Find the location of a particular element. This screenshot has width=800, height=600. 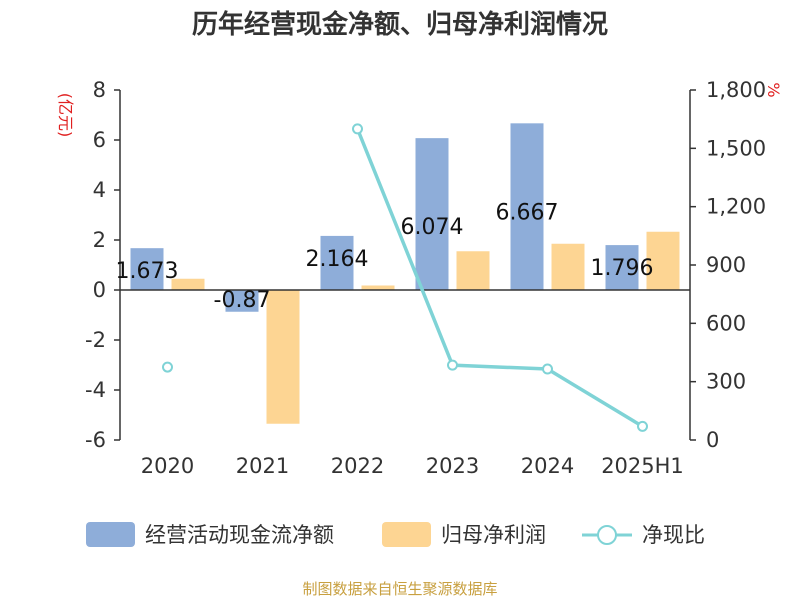

legend: 经营活动现金流净额 归母净利润 净现比 is located at coordinates (395, 534).